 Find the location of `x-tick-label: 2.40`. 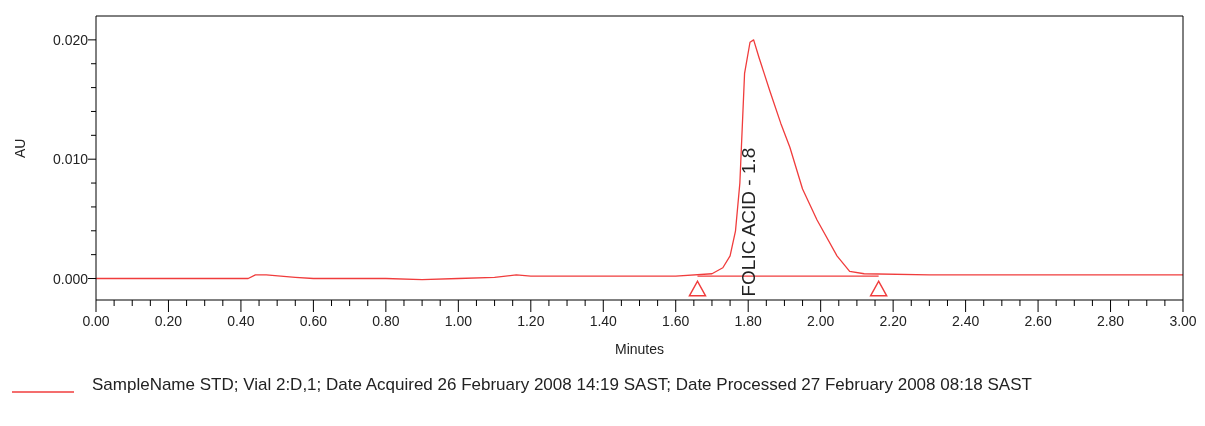

x-tick-label: 2.40 is located at coordinates (965, 321).